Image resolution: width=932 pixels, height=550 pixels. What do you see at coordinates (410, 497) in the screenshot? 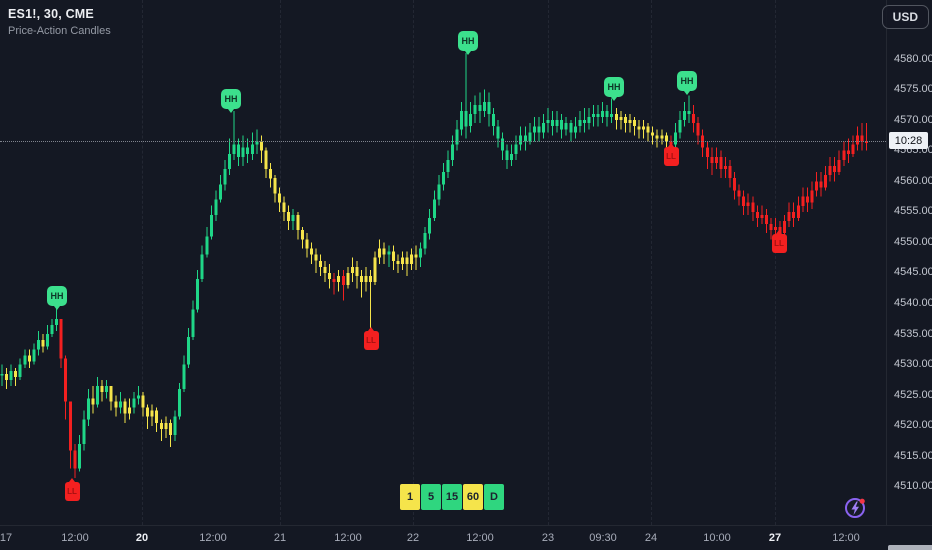
I see `timeframe-button-1: 1` at bounding box center [410, 497].